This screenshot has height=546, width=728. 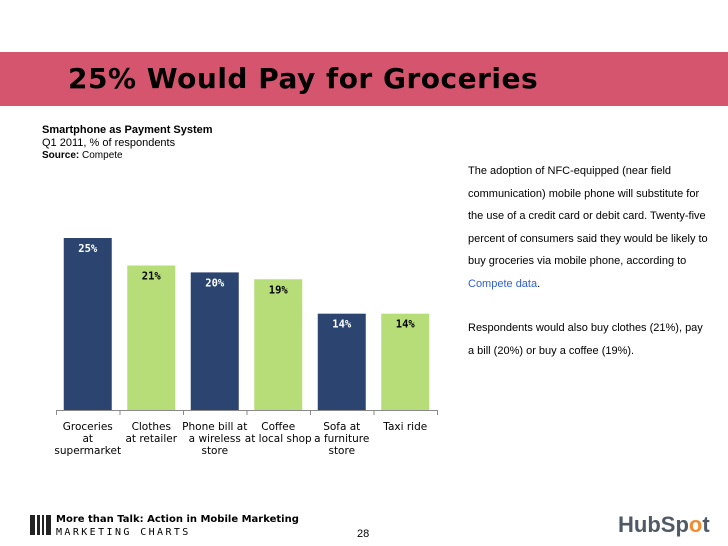 What do you see at coordinates (278, 427) in the screenshot?
I see `category-label: Coffee` at bounding box center [278, 427].